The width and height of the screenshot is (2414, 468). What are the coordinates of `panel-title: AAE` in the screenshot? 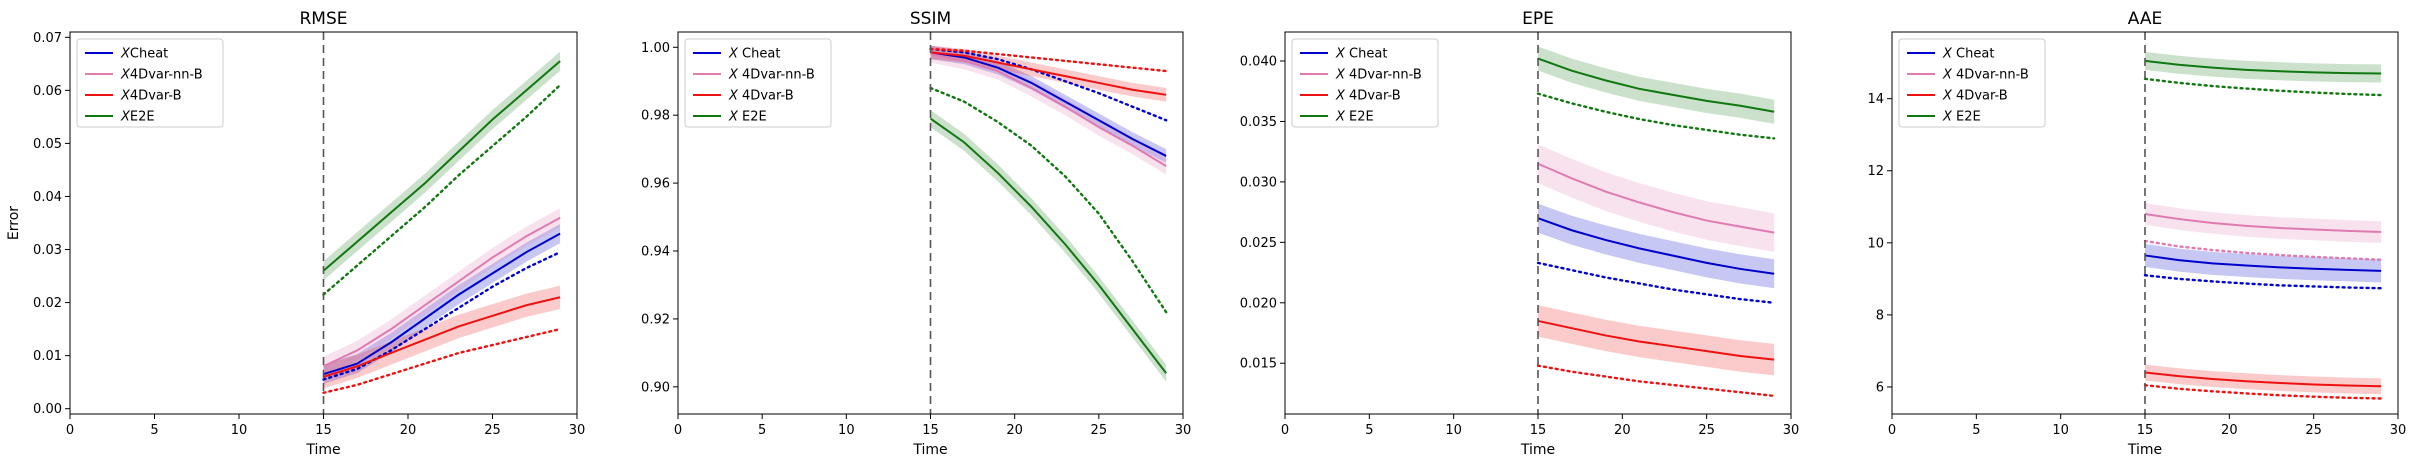 It's located at (2145, 19).